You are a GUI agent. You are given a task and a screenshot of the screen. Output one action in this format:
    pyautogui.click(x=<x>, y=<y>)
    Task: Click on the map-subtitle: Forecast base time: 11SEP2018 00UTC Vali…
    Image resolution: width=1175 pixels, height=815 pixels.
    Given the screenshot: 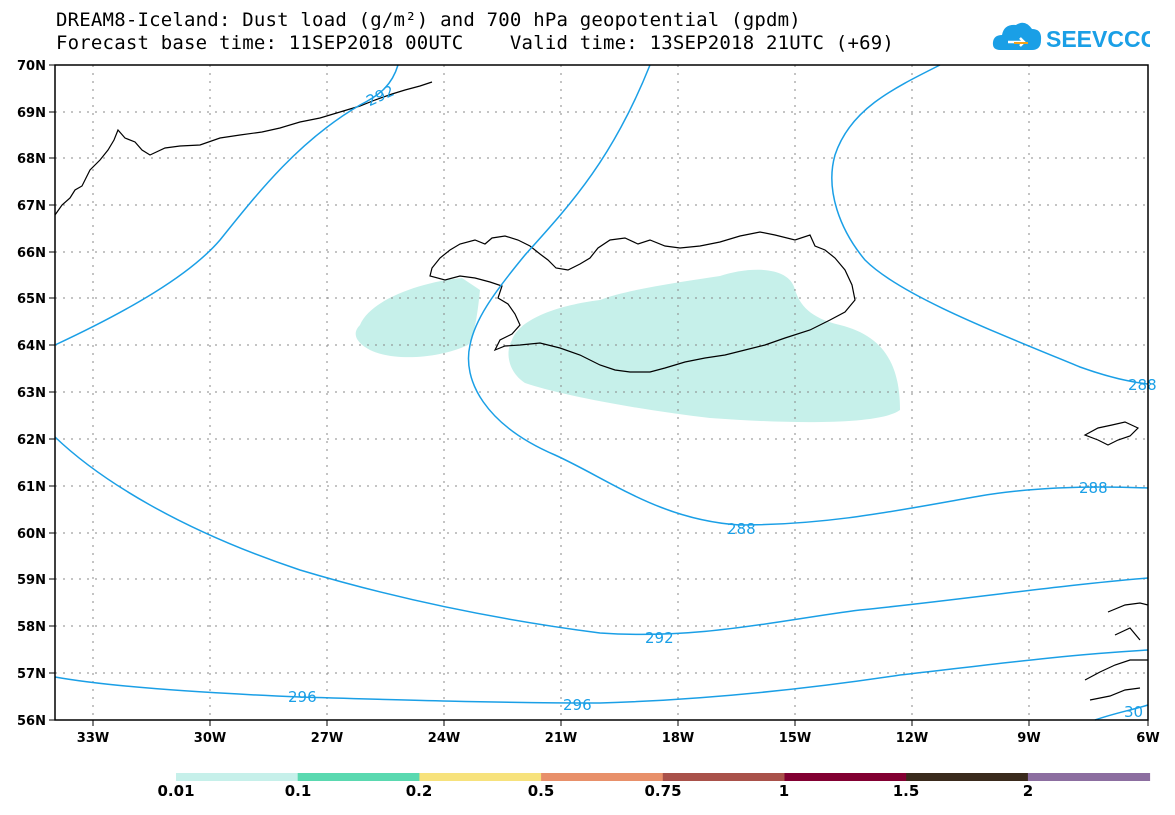 What is the action you would take?
    pyautogui.click(x=475, y=43)
    